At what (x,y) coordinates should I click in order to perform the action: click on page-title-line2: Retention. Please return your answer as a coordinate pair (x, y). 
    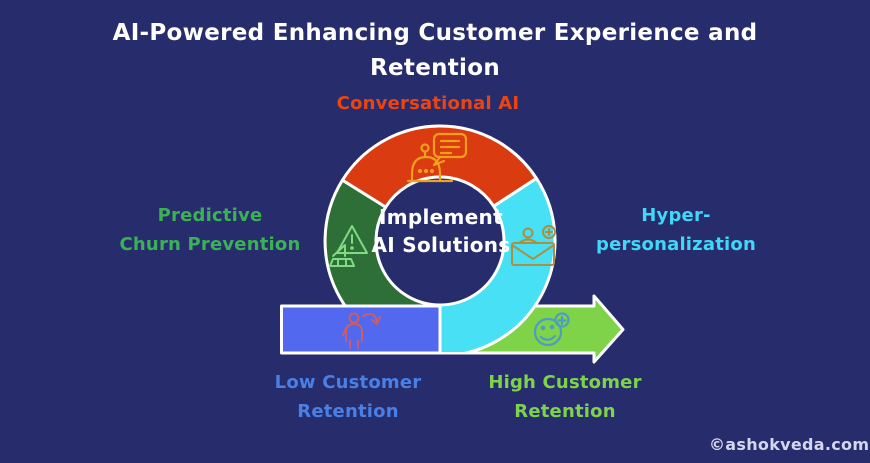
    Looking at the image, I should click on (435, 67).